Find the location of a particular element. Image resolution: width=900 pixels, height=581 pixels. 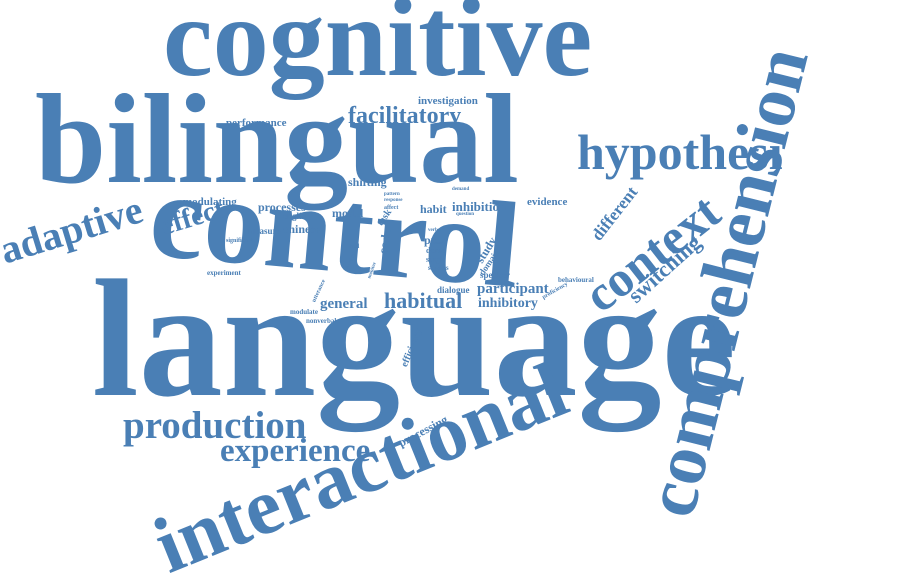

word-performance: performance is located at coordinates (256, 123).